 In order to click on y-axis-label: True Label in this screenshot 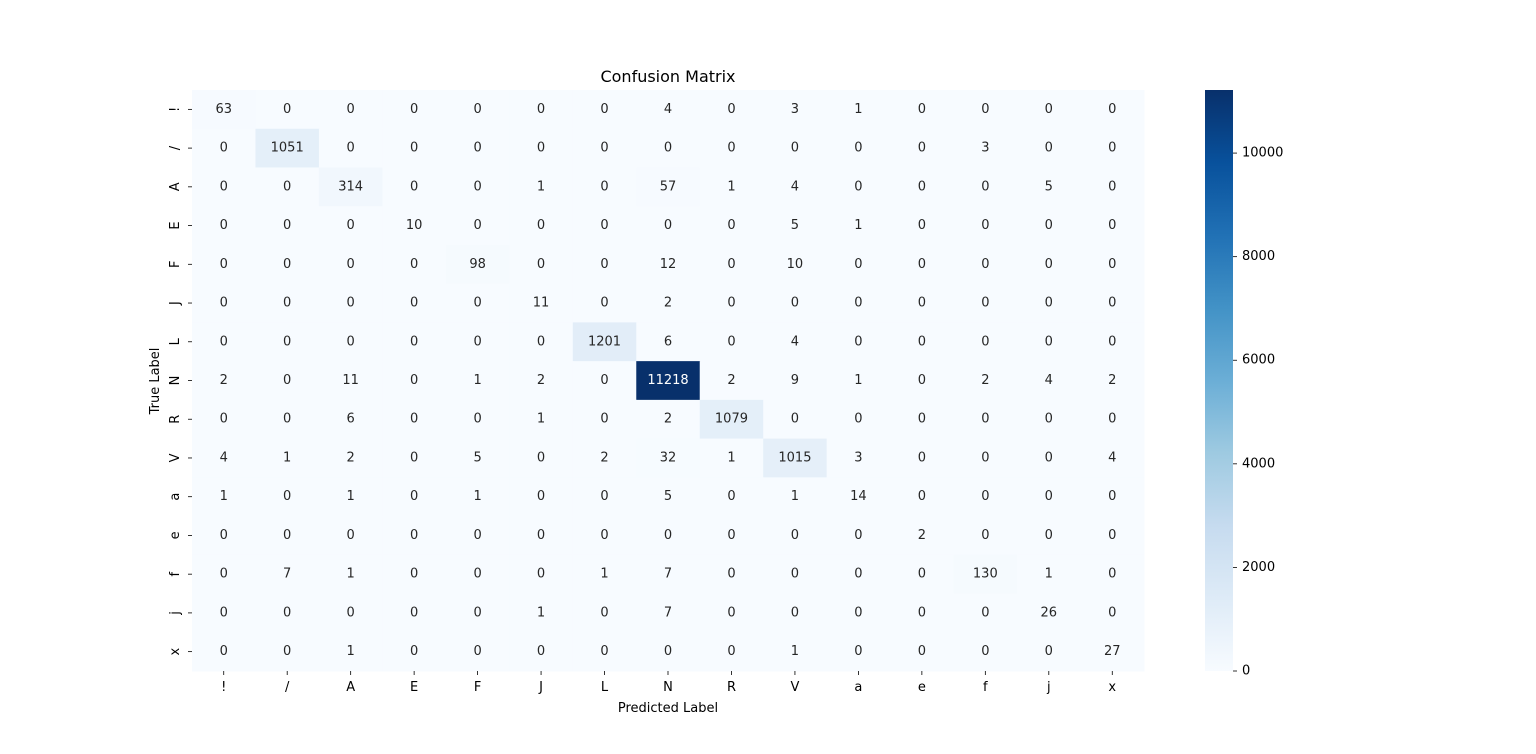, I will do `click(155, 382)`.